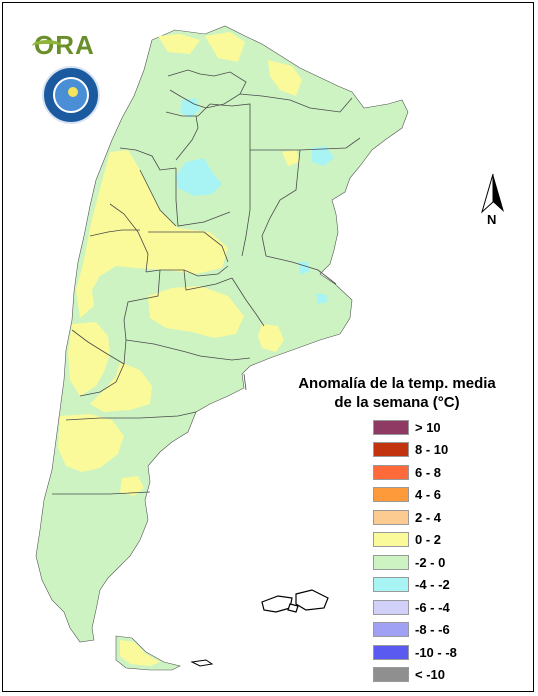 The height and width of the screenshot is (696, 538). What do you see at coordinates (73, 92) in the screenshot?
I see `sun-icon` at bounding box center [73, 92].